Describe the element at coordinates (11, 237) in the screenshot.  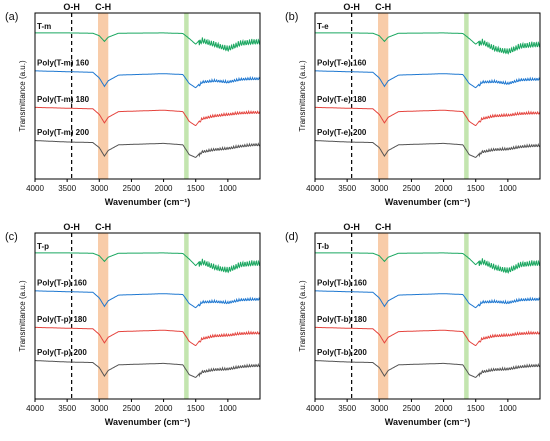
I see `panel-label: (c)` at that location.